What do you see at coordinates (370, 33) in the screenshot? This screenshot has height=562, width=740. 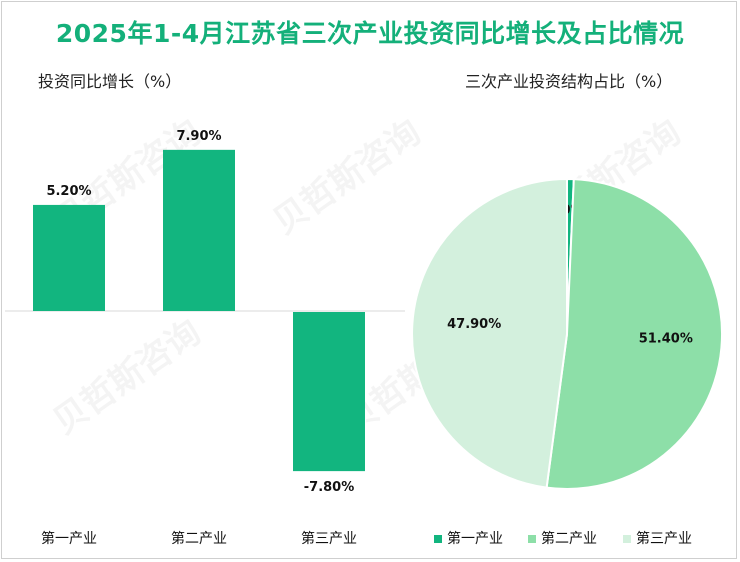 I see `chart-title: 2025年1-4月江苏省三次产业投资同比增长及占比情况` at bounding box center [370, 33].